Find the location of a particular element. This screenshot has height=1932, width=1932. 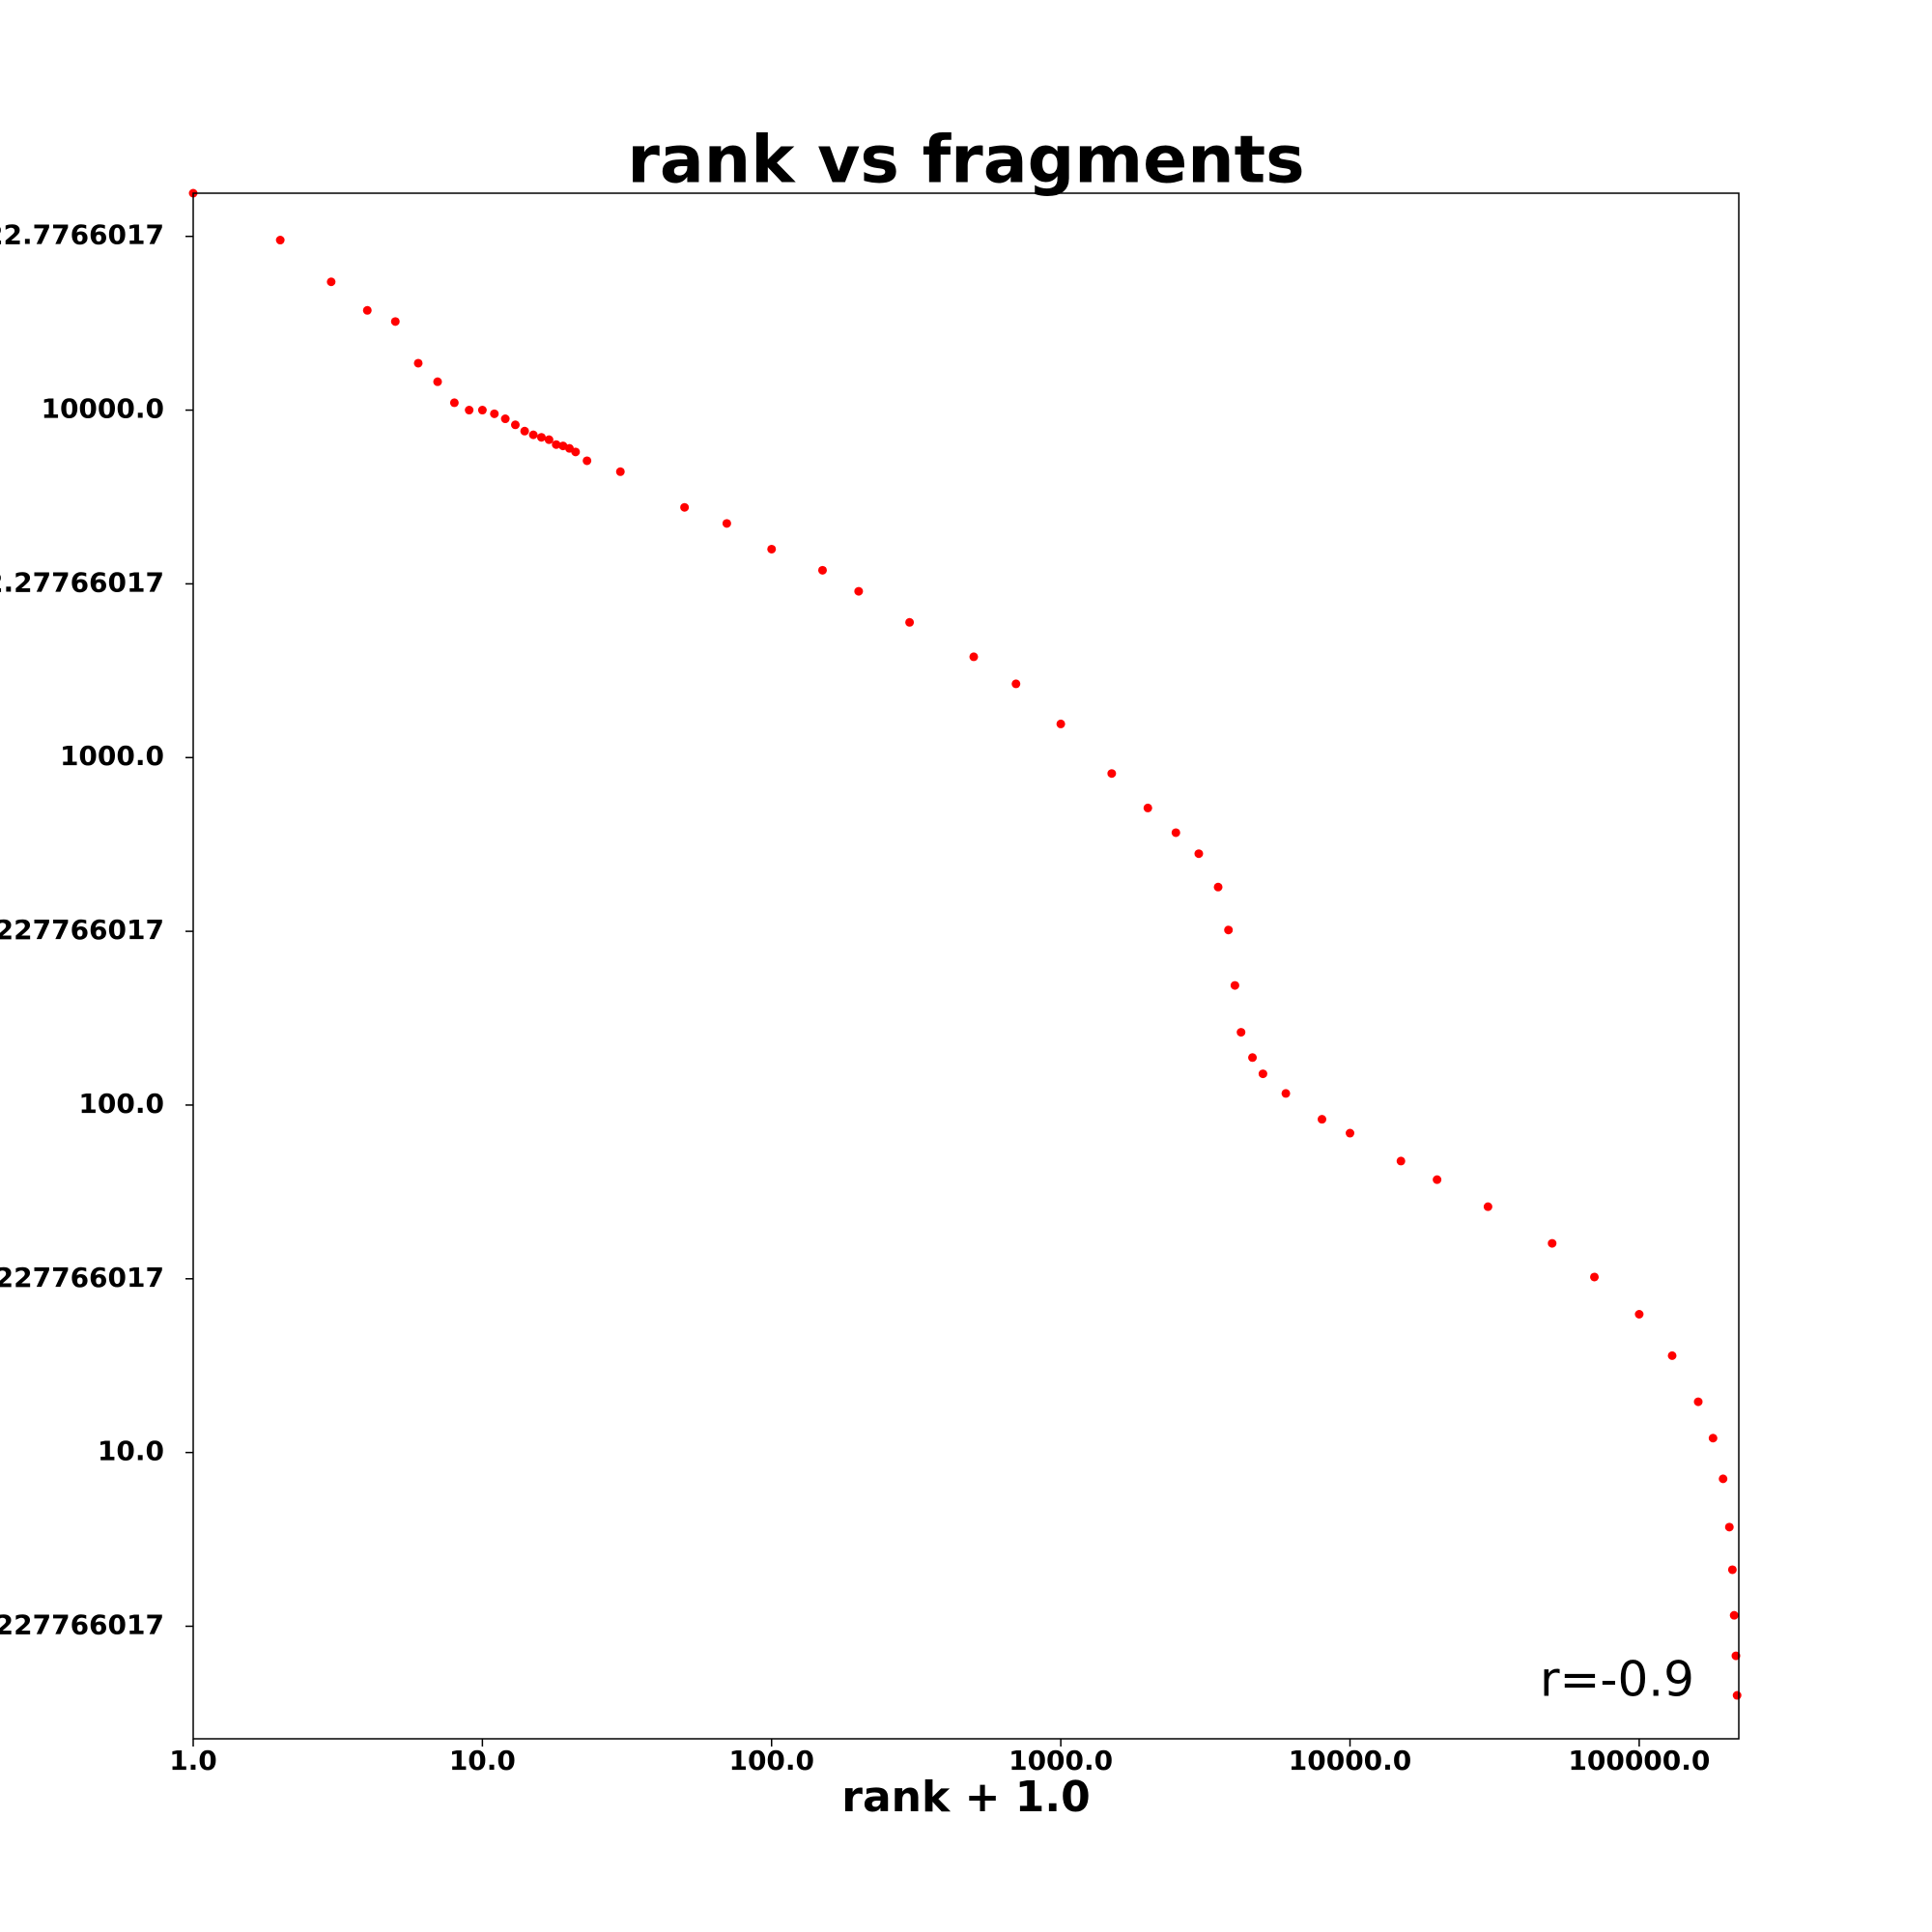

y-tick-label: 31622.7766017 is located at coordinates (82, 235).